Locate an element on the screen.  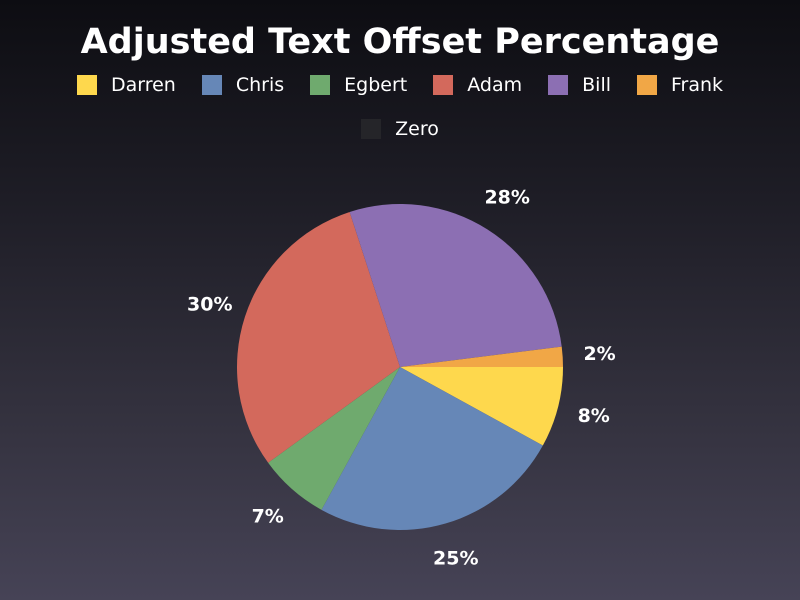
legend-label: Chris is located at coordinates (260, 85).